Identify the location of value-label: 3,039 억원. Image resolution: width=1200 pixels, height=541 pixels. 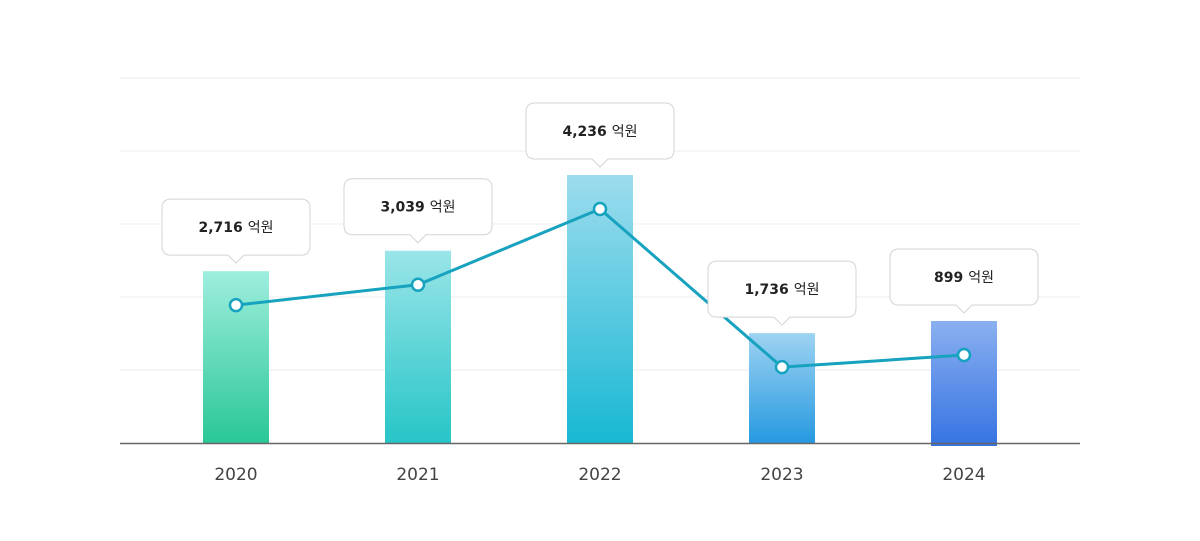
(417, 208).